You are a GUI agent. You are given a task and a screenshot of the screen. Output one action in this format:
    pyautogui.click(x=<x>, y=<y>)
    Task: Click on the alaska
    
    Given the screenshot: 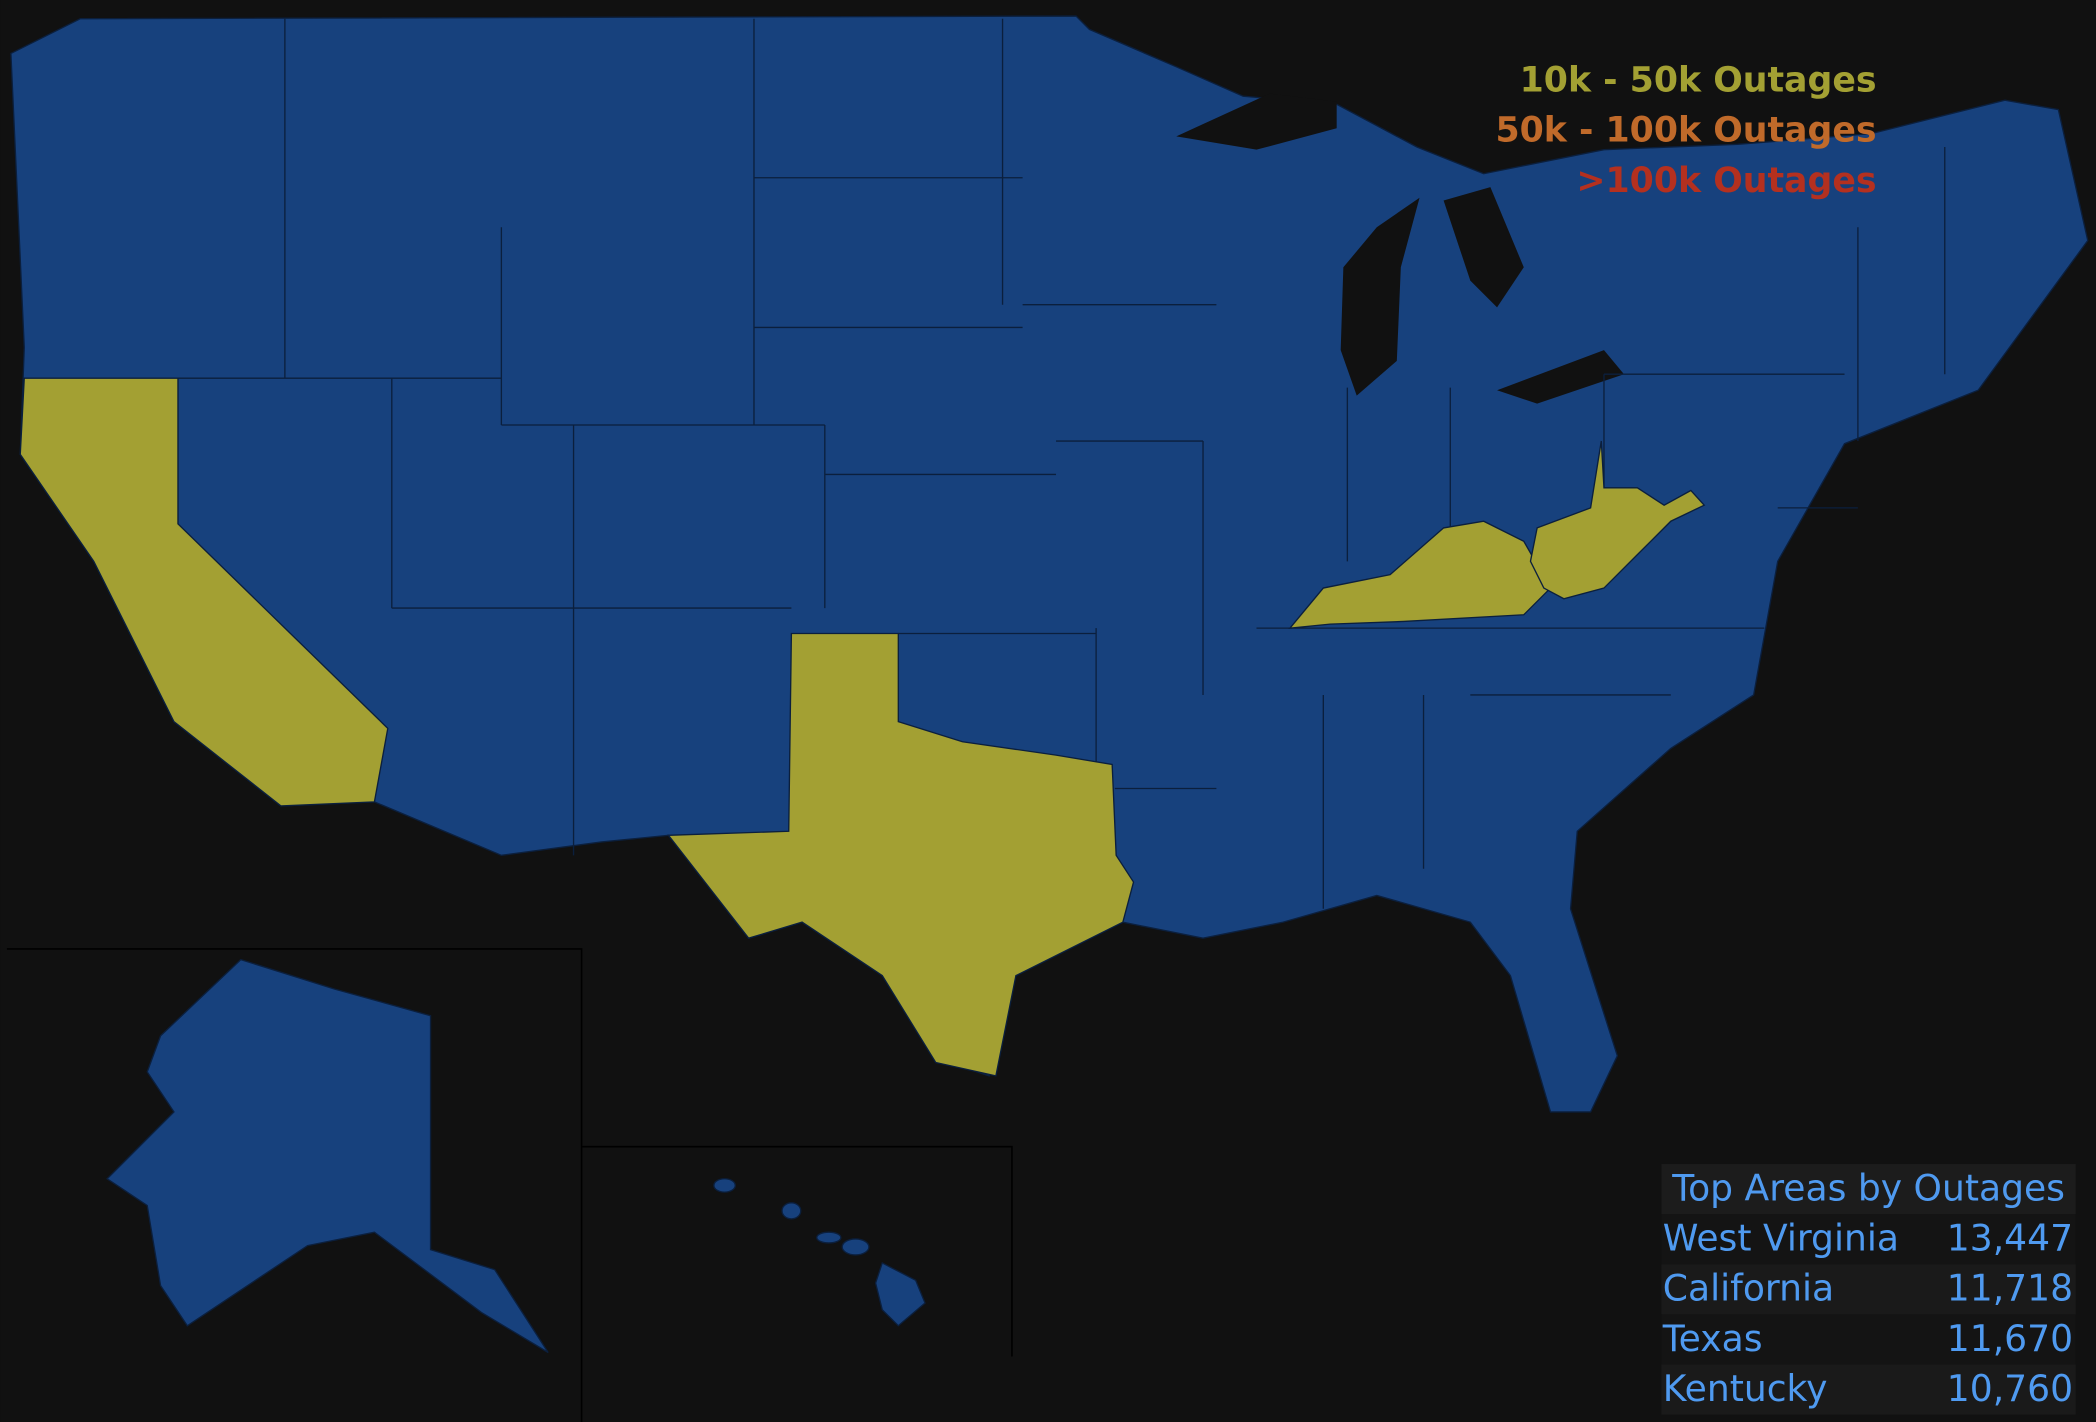 What is the action you would take?
    pyautogui.click(x=327, y=1156)
    